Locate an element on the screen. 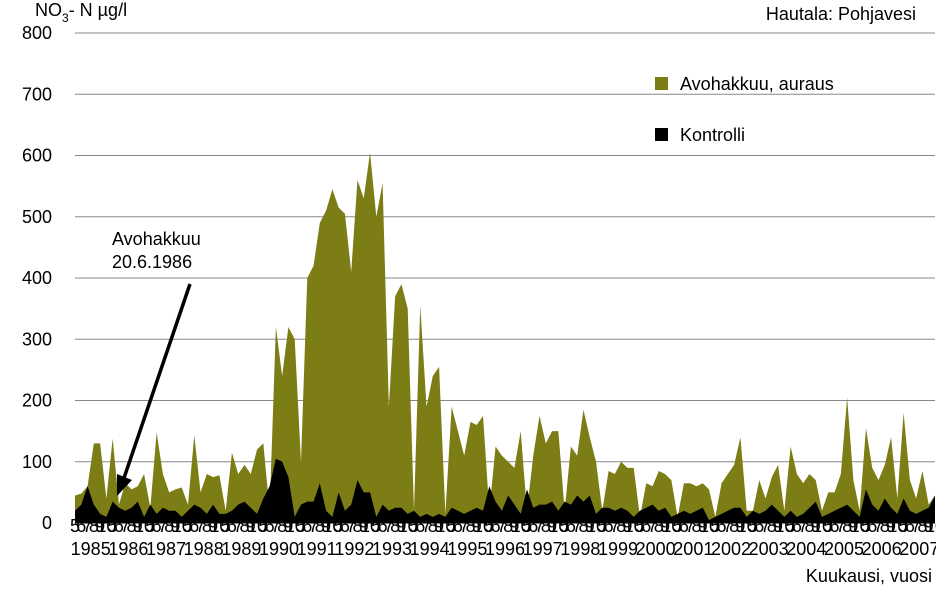  year-label: 1996 is located at coordinates (505, 549).